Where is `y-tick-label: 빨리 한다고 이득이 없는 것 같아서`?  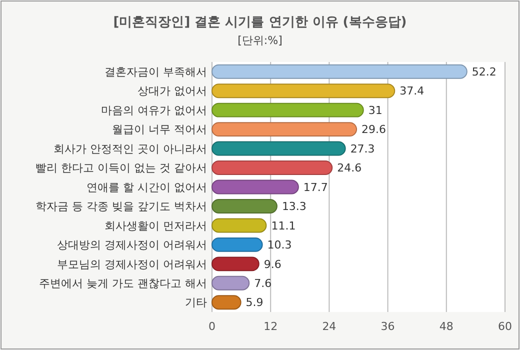
y-tick-label: 빨리 한다고 이득이 없는 것 같아서 is located at coordinates (121, 168).